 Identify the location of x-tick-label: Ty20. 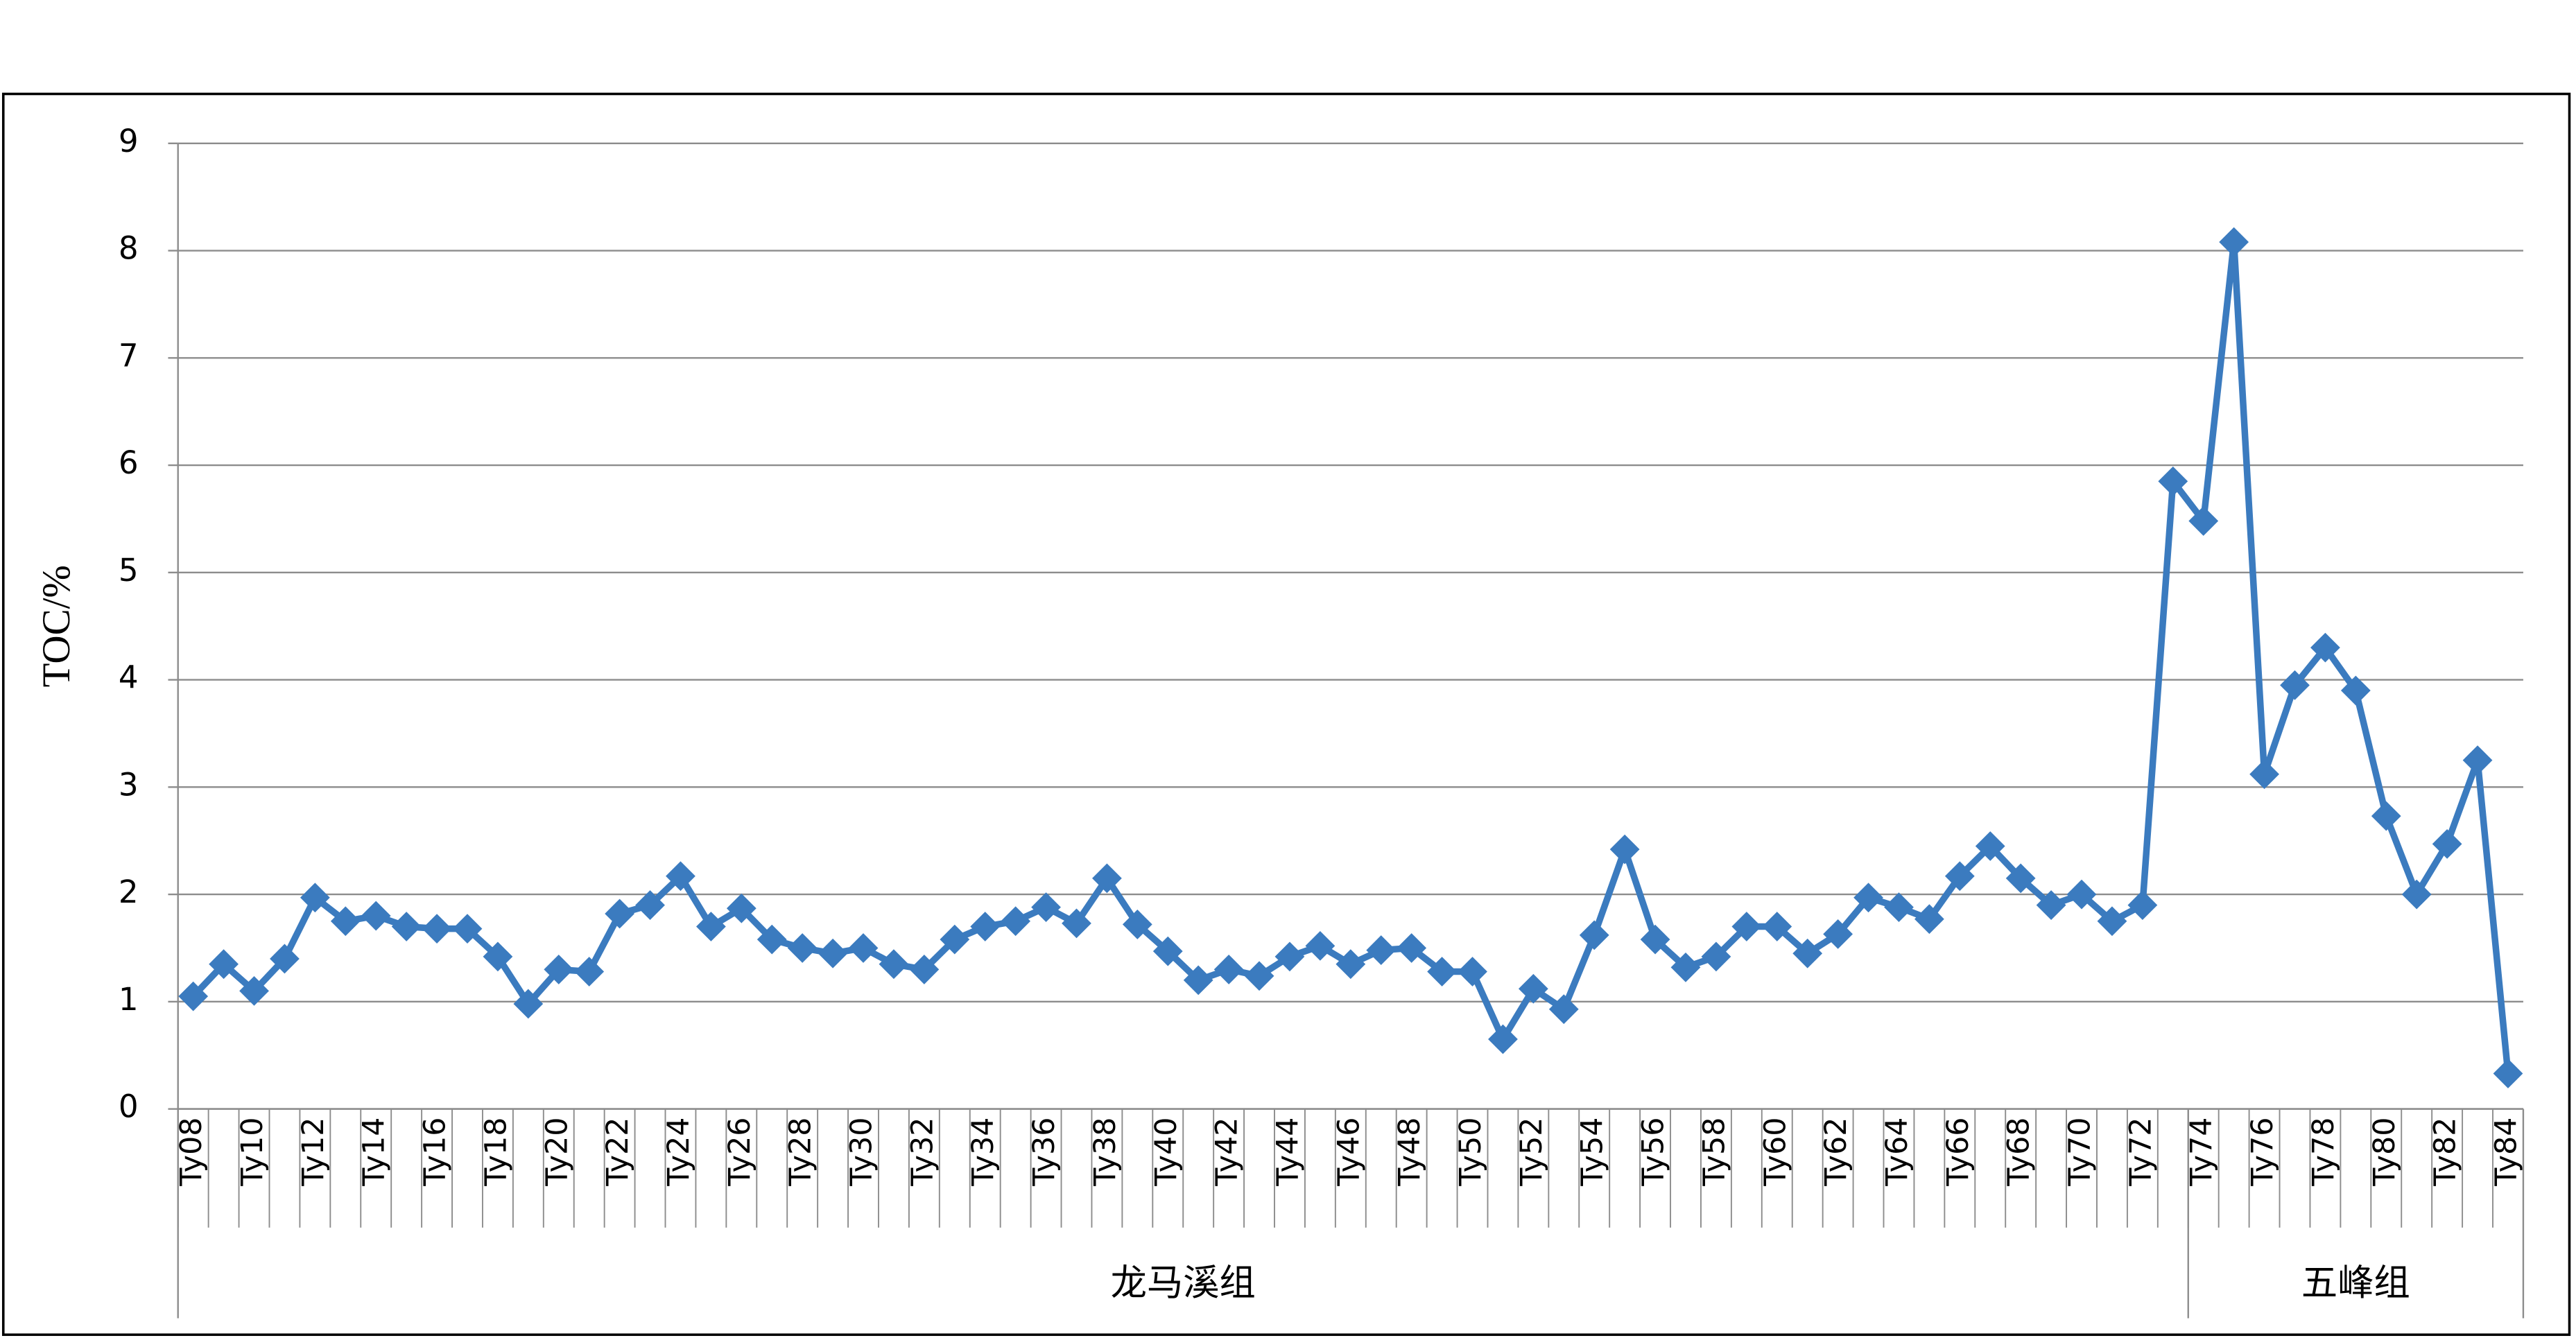
(556, 1152).